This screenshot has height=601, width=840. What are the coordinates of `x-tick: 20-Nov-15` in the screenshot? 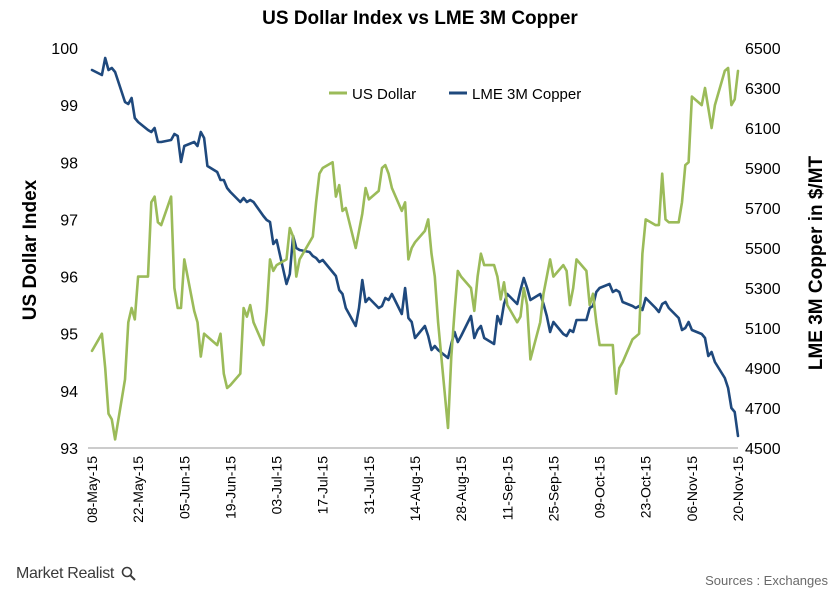 It's located at (738, 489).